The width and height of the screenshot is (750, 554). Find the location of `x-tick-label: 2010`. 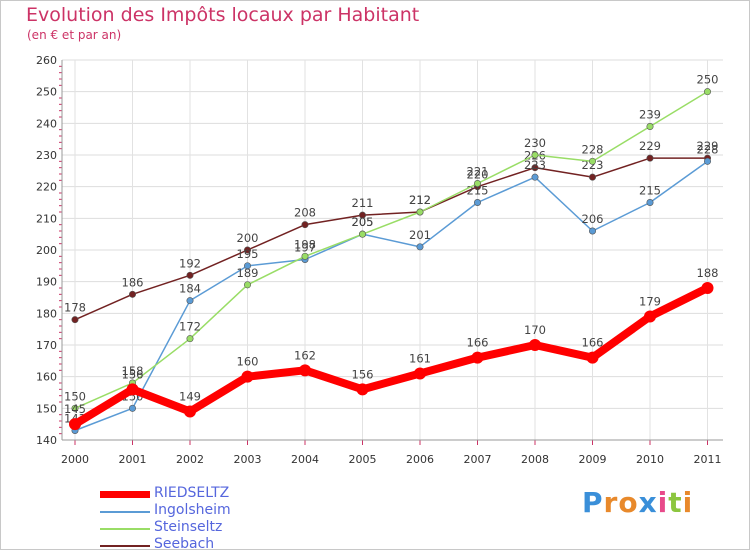

x-tick-label: 2010 is located at coordinates (650, 459).